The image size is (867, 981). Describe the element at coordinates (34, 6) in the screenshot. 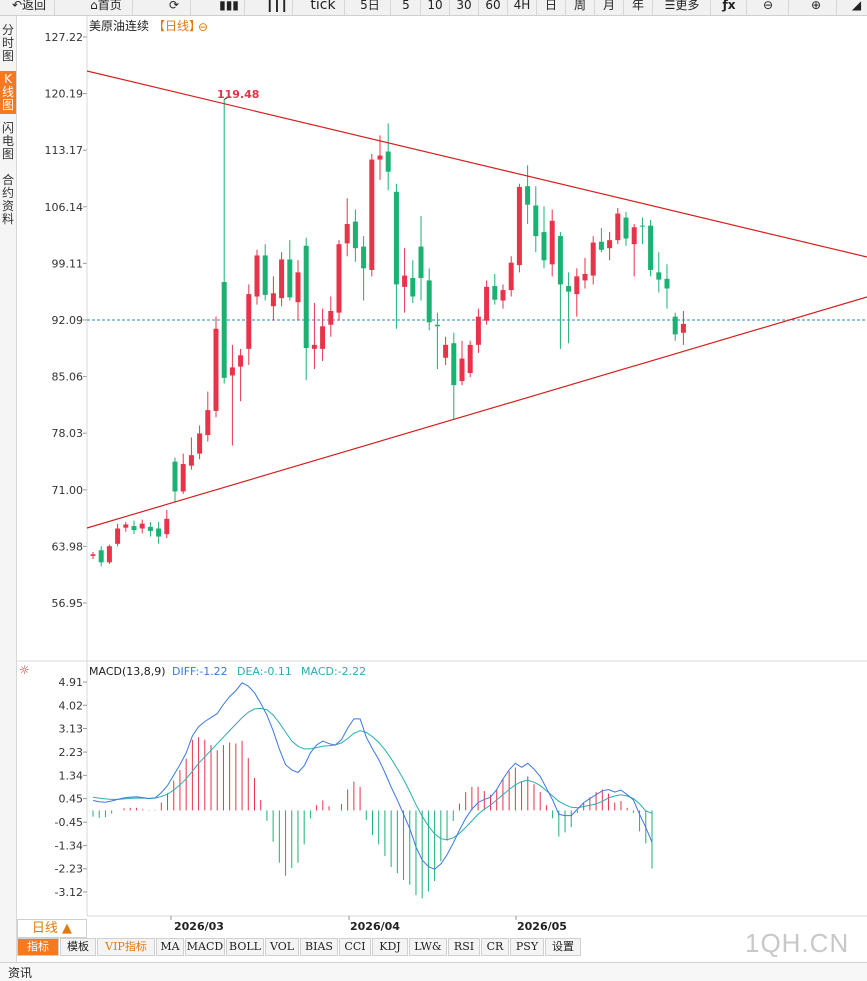

I see `back-label: 返回` at that location.